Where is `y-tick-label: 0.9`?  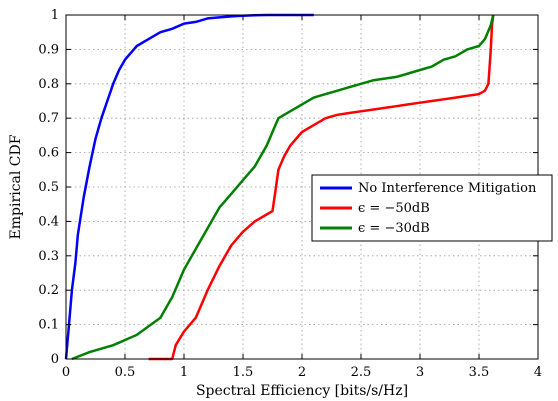 y-tick-label: 0.9 is located at coordinates (48, 49).